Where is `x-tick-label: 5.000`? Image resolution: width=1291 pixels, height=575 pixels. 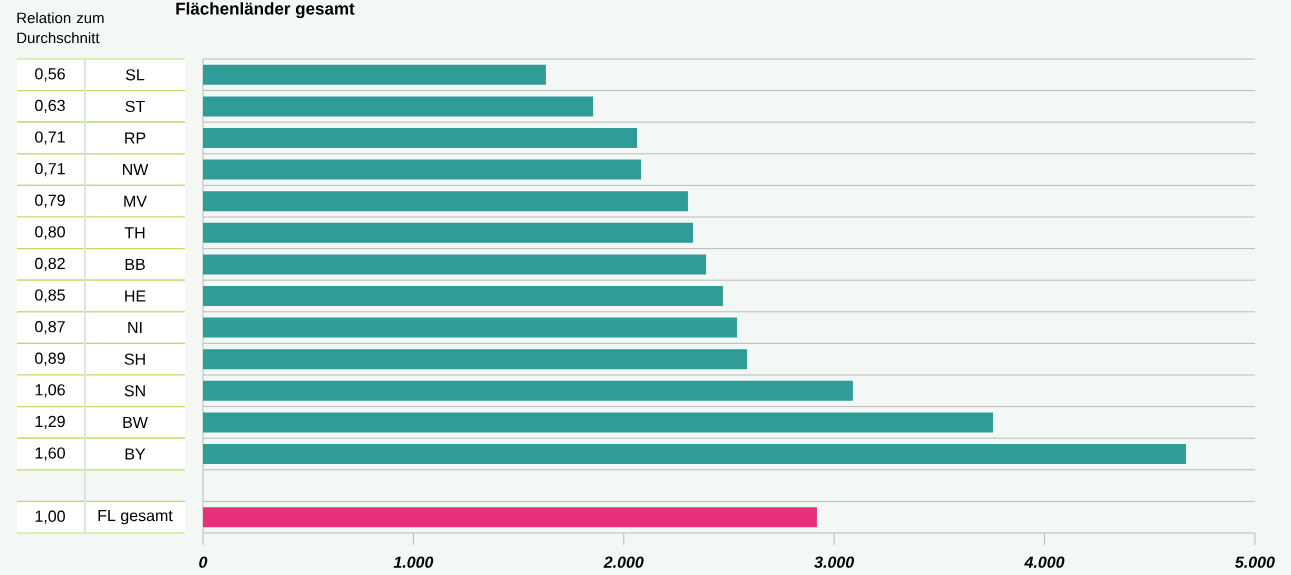 x-tick-label: 5.000 is located at coordinates (1255, 562).